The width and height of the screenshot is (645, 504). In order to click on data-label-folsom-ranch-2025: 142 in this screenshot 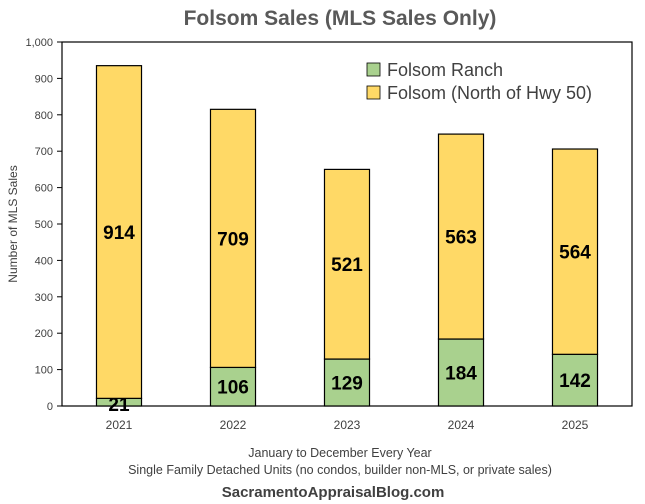, I will do `click(575, 381)`.